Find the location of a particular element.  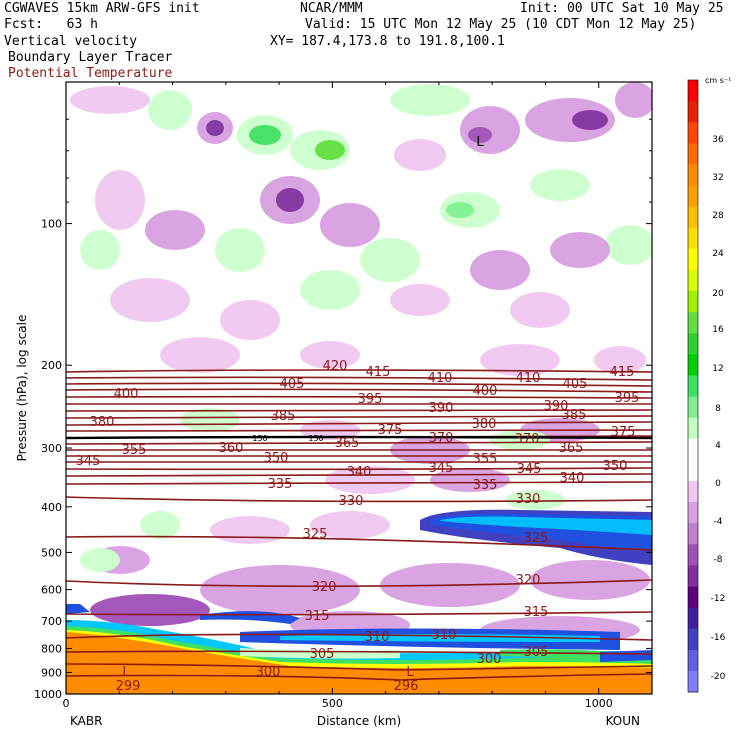

colorbar-label: 4 is located at coordinates (718, 446).